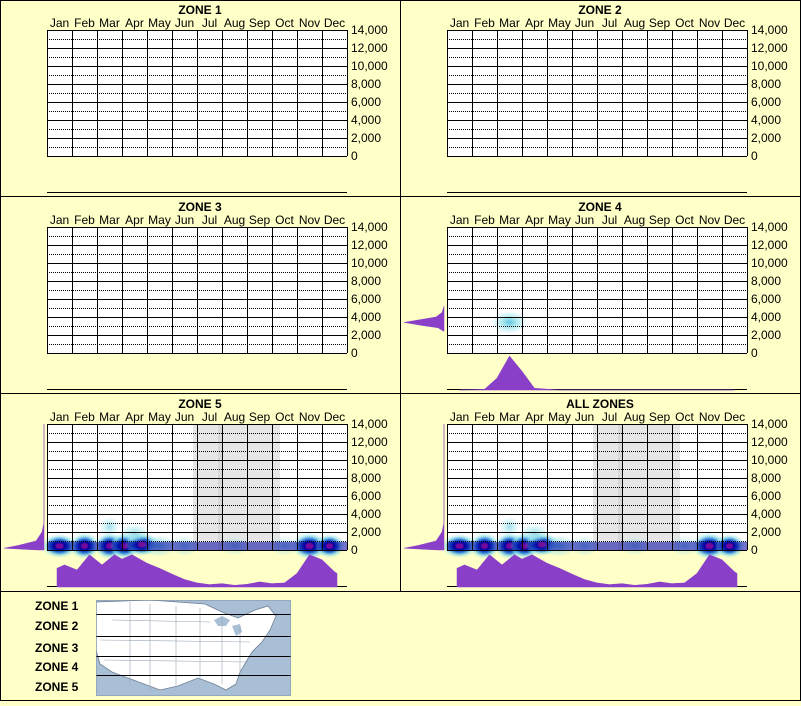  I want to click on panel-title: ZONE 4, so click(600, 207).